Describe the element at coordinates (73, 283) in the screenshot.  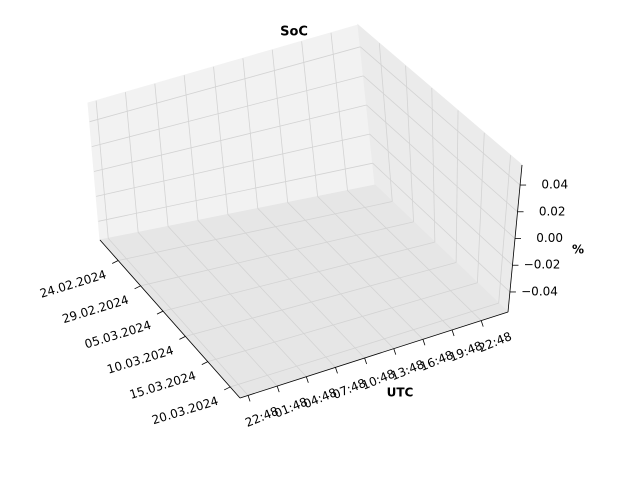
I see `x-tick-label: 24.02.2024` at that location.